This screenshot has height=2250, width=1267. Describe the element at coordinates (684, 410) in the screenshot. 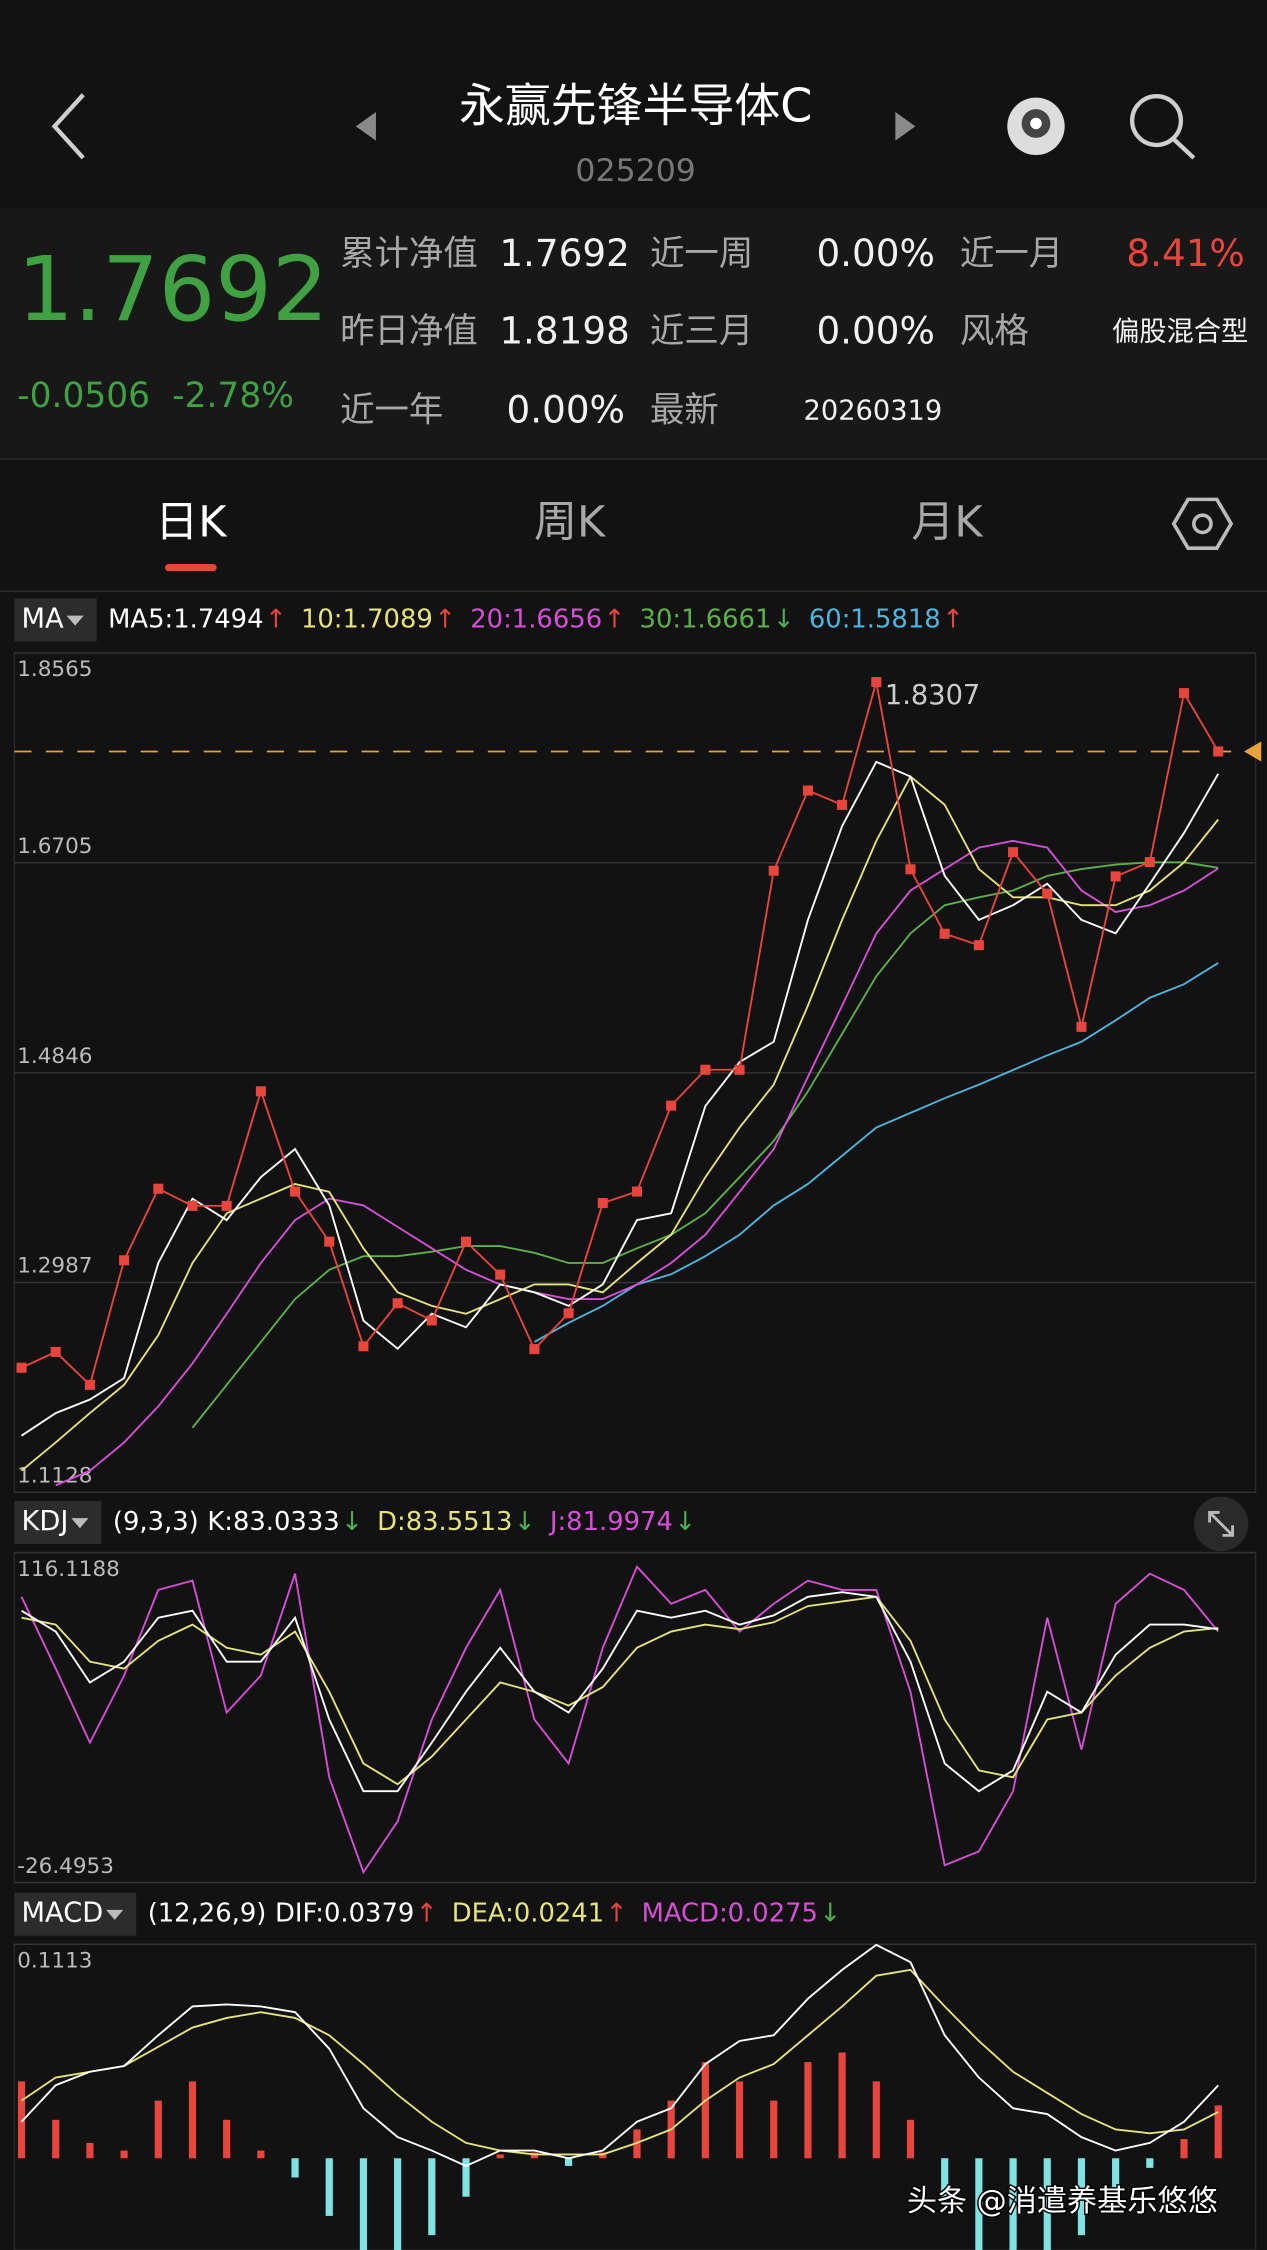

I see `stat-label: 最新` at that location.